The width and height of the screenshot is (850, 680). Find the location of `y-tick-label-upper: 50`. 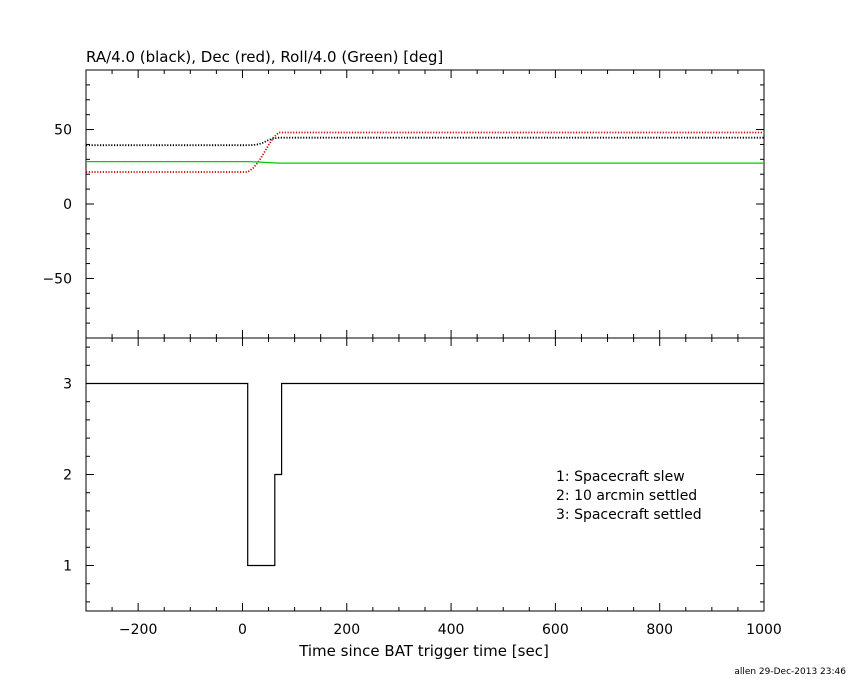

y-tick-label-upper: 50 is located at coordinates (63, 131).